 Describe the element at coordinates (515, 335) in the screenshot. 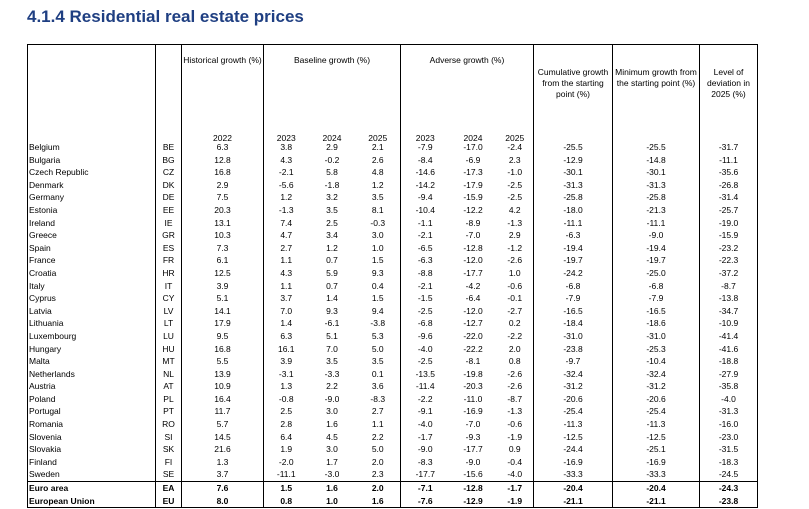

I see `adverse-2025: -2.2` at that location.